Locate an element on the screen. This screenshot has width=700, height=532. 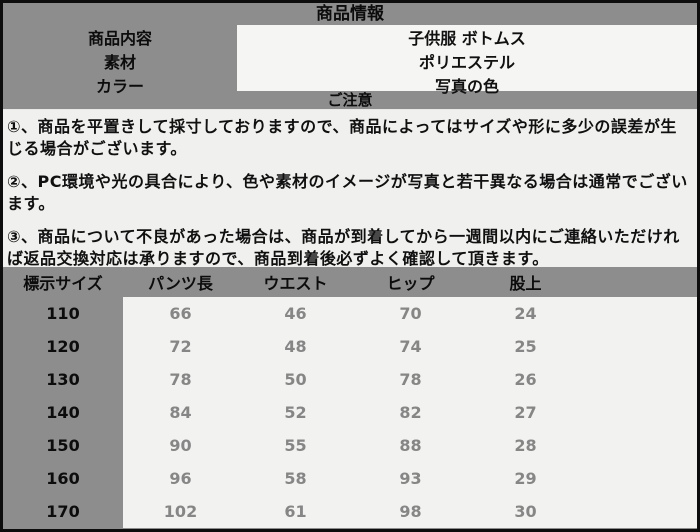
rise-cell: 24 is located at coordinates (525, 313).